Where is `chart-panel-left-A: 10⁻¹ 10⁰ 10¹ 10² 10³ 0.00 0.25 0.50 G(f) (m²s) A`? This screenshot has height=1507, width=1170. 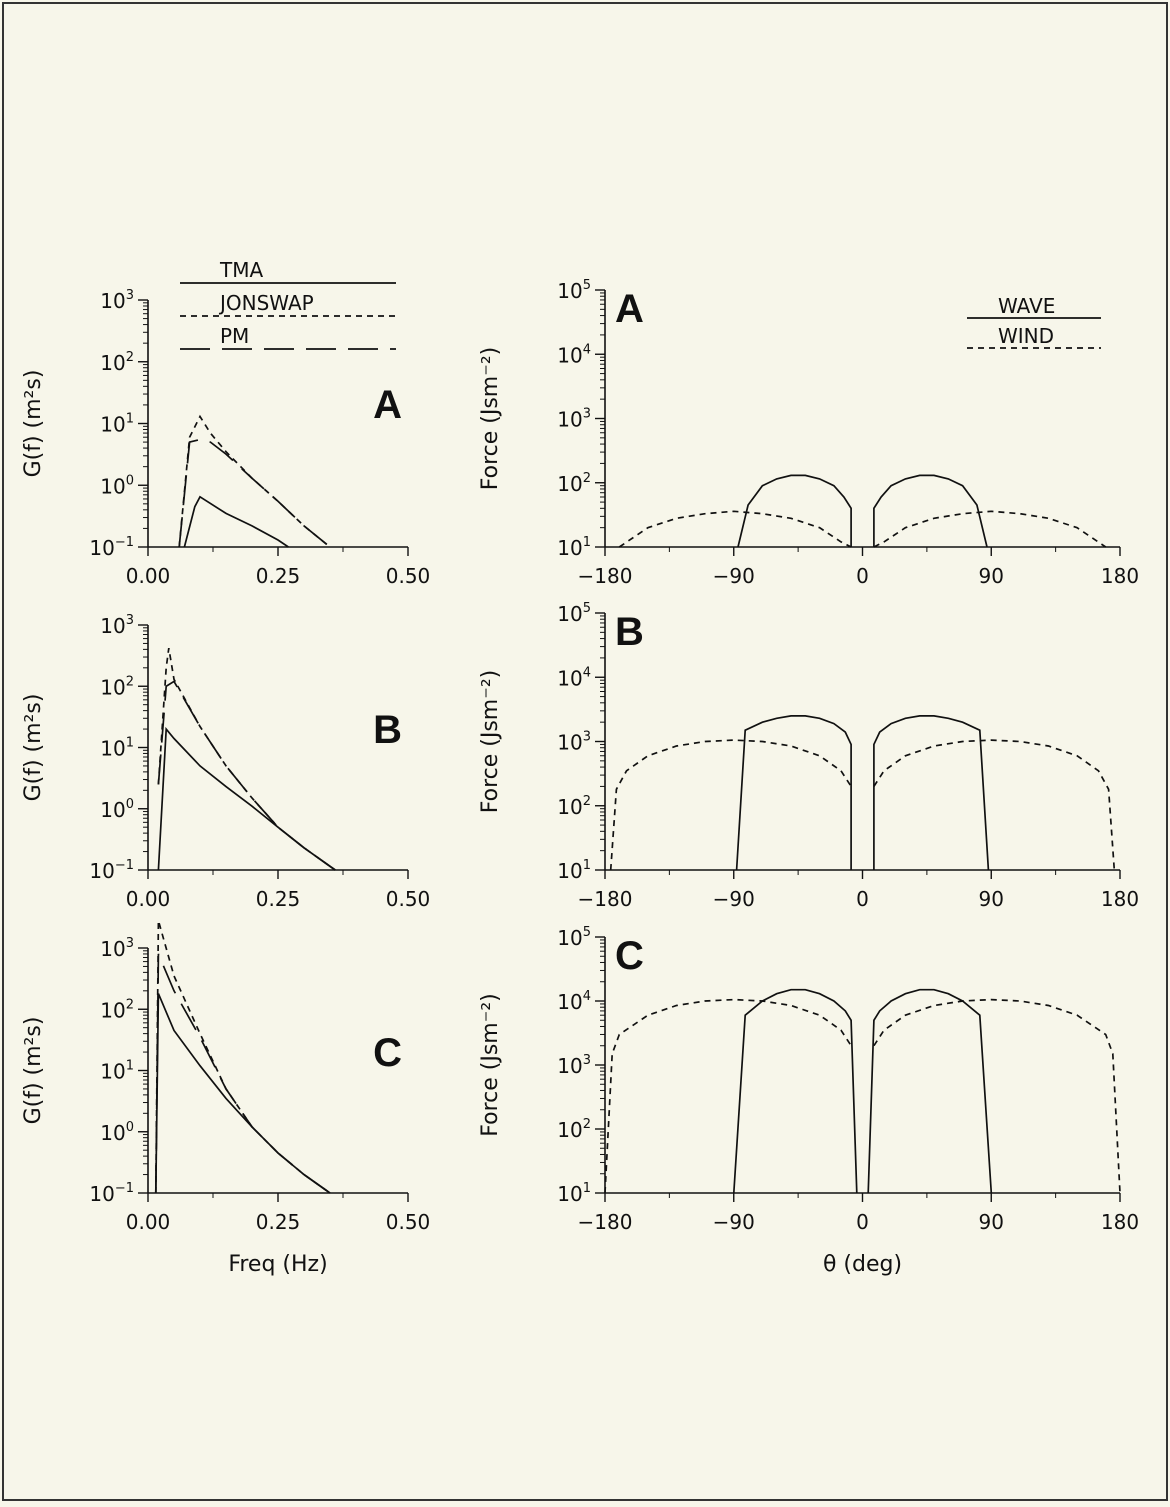 chart-panel-left-A: 10⁻¹ 10⁰ 10¹ 10² 10³ 0.00 0.25 0.50 G(f) (m²s) A is located at coordinates (225, 438).